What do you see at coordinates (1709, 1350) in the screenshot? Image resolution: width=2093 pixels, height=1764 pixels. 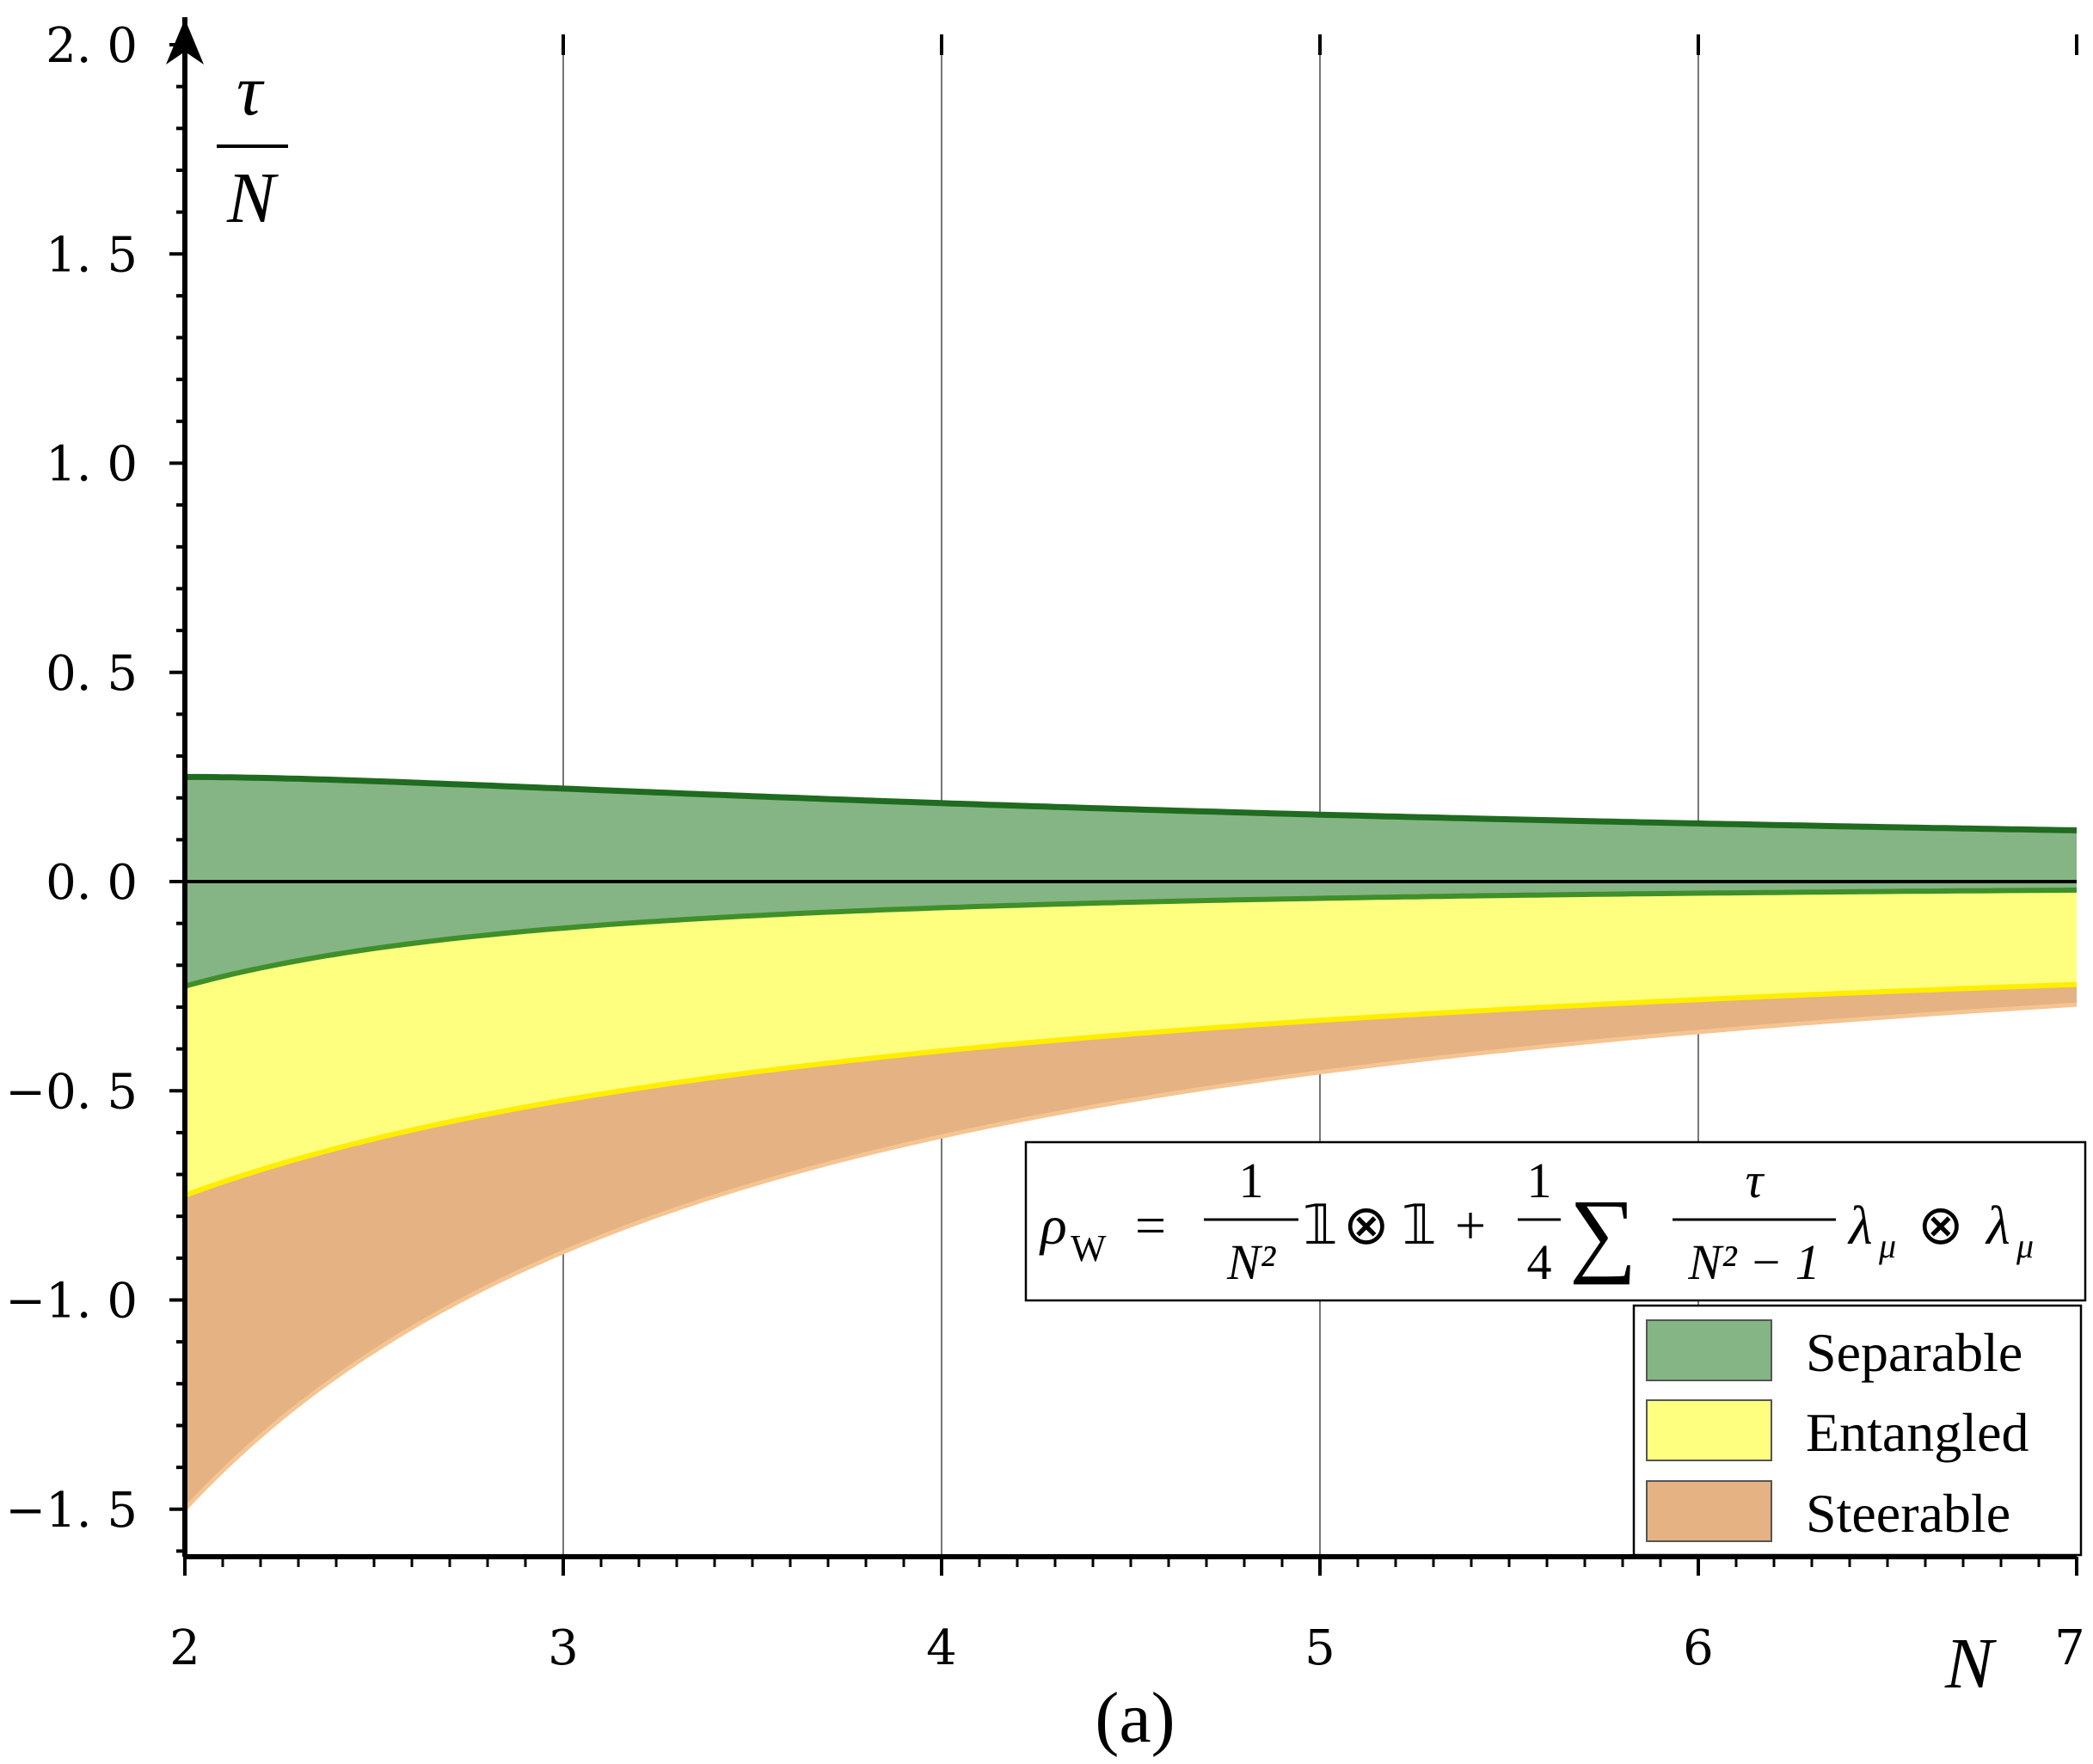 I see `legend-swatch-separable` at bounding box center [1709, 1350].